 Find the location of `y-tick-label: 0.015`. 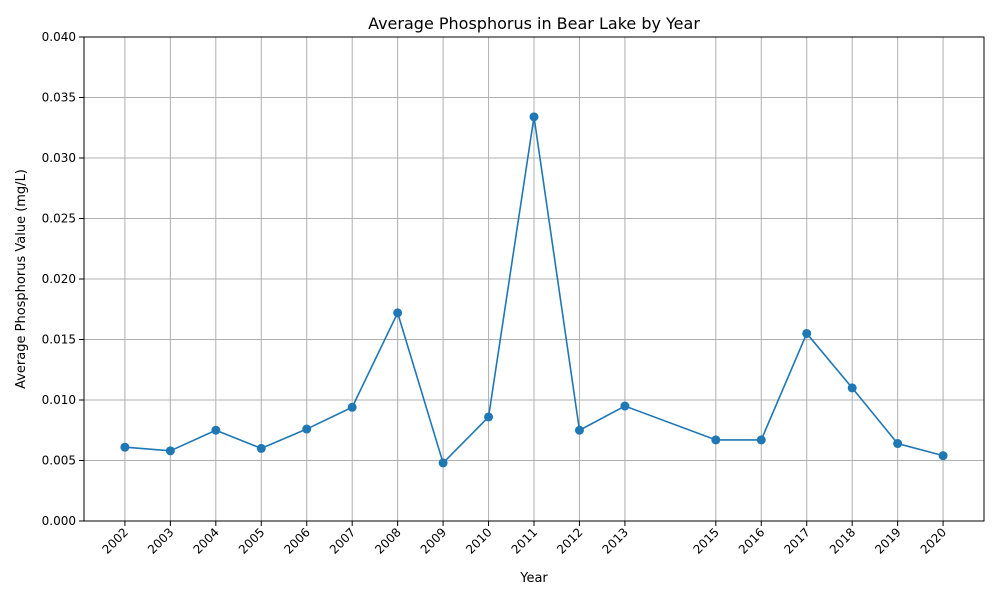

y-tick-label: 0.015 is located at coordinates (59, 340).